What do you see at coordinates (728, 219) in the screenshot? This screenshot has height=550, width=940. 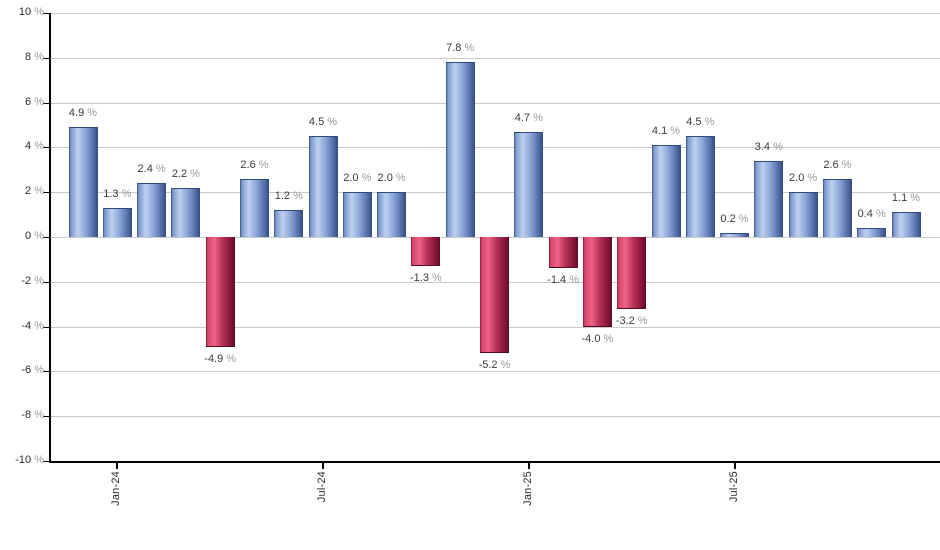 I see `value-text: 0.2` at bounding box center [728, 219].